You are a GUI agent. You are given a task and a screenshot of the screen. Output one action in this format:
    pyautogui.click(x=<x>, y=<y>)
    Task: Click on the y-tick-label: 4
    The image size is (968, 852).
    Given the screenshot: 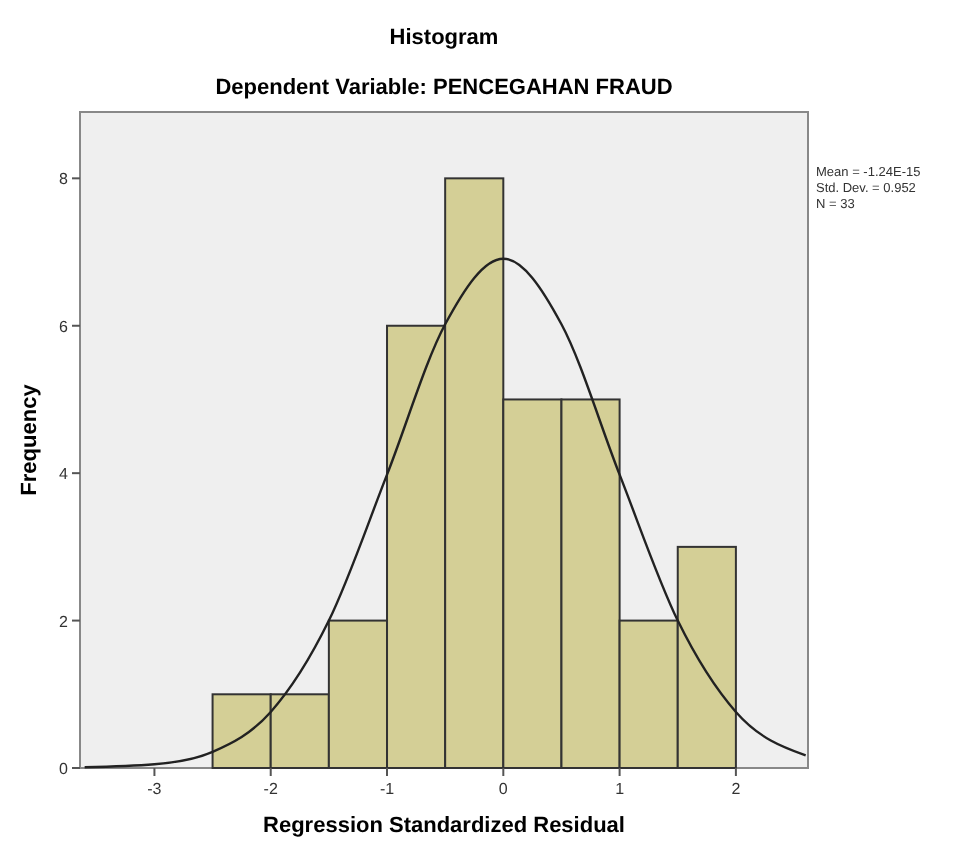 What is the action you would take?
    pyautogui.click(x=64, y=474)
    